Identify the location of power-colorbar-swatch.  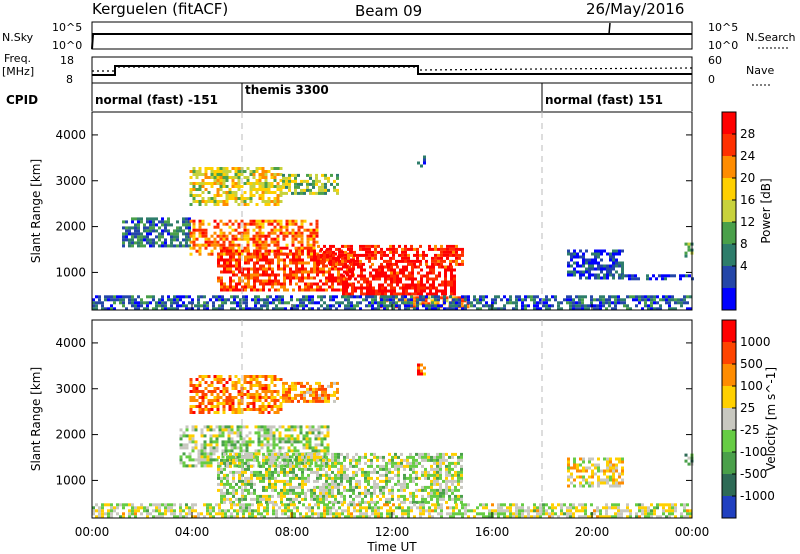
(729, 211).